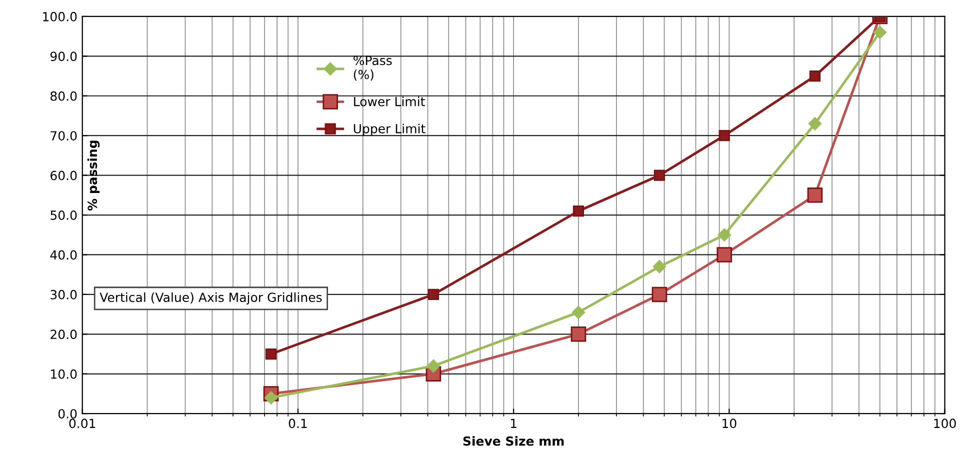 The image size is (969, 470). Describe the element at coordinates (513, 423) in the screenshot. I see `x-tick-label: 1` at that location.